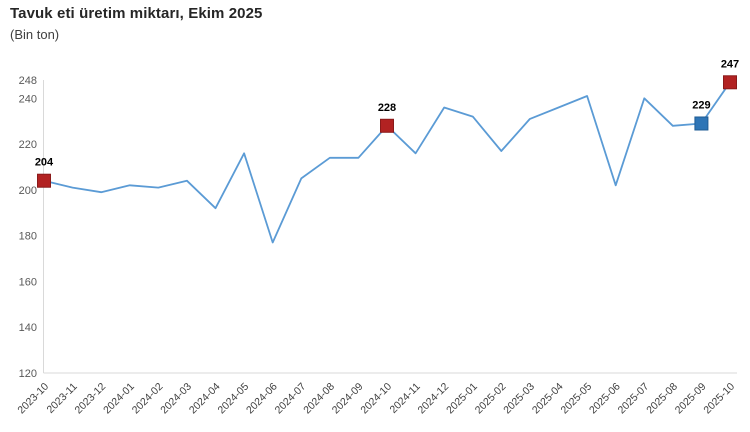 This screenshot has height=432, width=750. Describe the element at coordinates (28, 99) in the screenshot. I see `y-tick-label: 240` at that location.